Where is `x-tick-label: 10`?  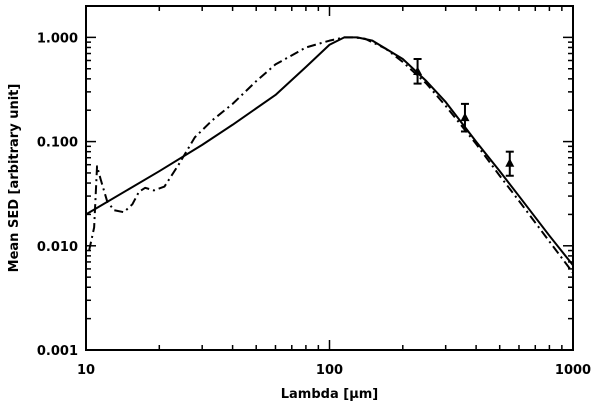
x-tick-label: 10 is located at coordinates (86, 370).